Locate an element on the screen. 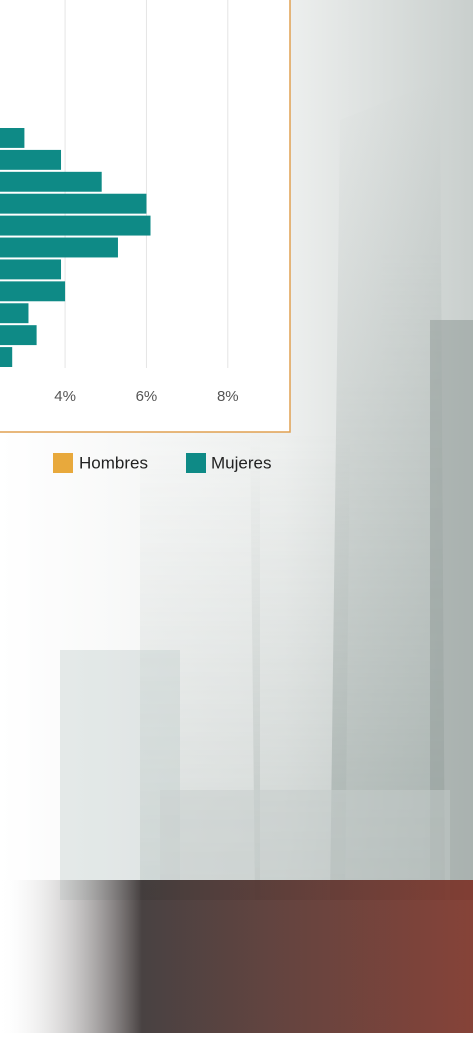  legend-label: Mujeres is located at coordinates (241, 462).